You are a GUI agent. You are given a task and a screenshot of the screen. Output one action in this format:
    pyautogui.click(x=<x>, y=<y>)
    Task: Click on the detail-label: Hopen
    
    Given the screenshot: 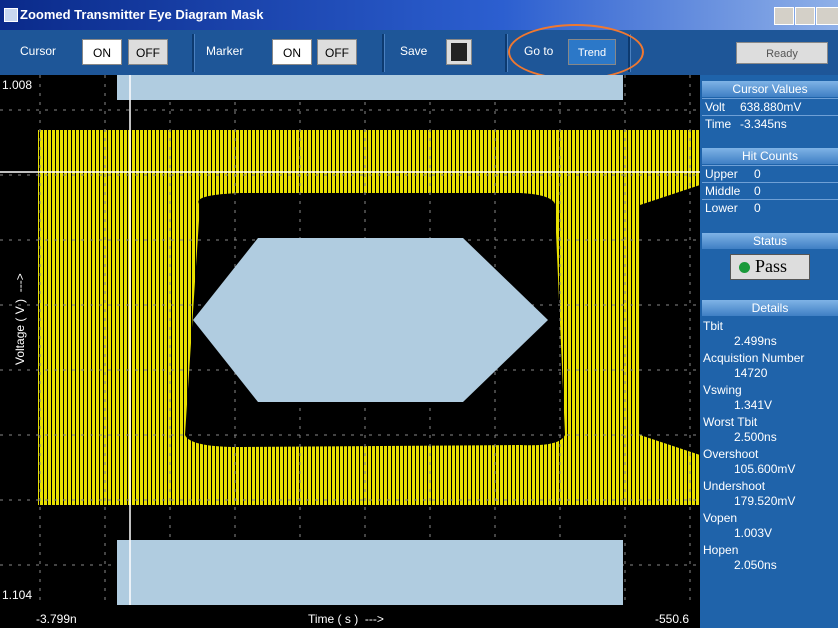 What is the action you would take?
    pyautogui.click(x=721, y=550)
    